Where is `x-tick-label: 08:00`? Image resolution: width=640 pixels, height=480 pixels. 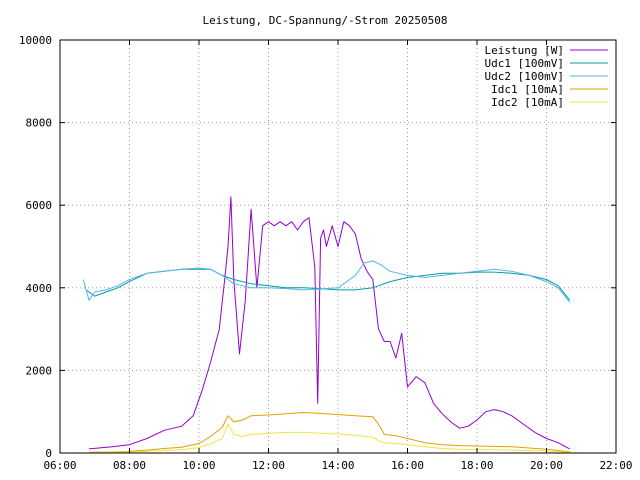 x-tick-label: 08:00 is located at coordinates (129, 465).